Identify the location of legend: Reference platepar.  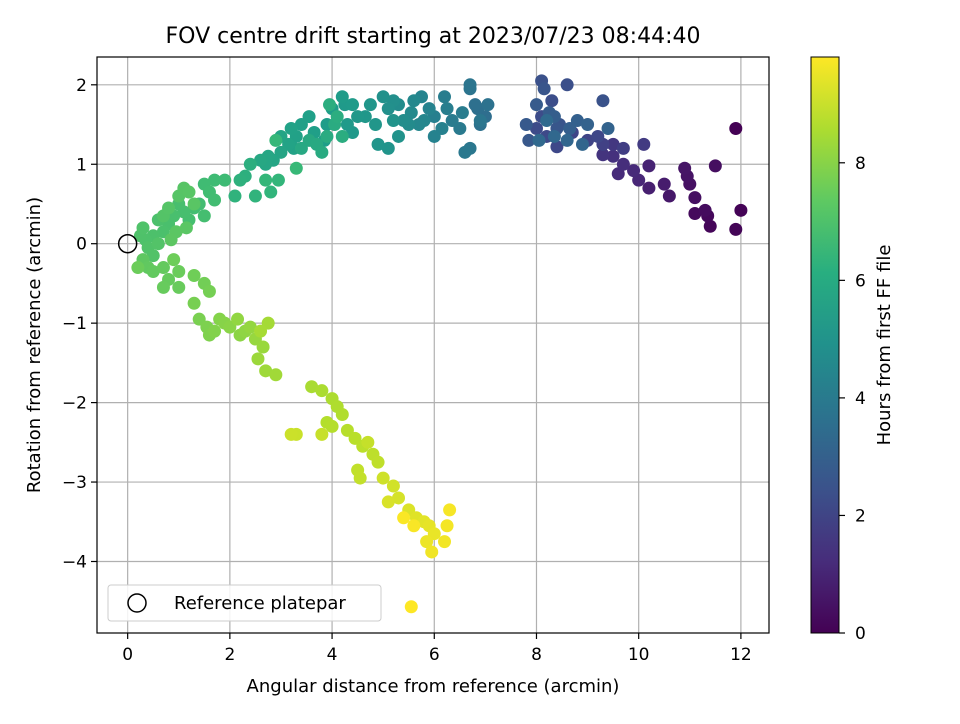
(244, 603).